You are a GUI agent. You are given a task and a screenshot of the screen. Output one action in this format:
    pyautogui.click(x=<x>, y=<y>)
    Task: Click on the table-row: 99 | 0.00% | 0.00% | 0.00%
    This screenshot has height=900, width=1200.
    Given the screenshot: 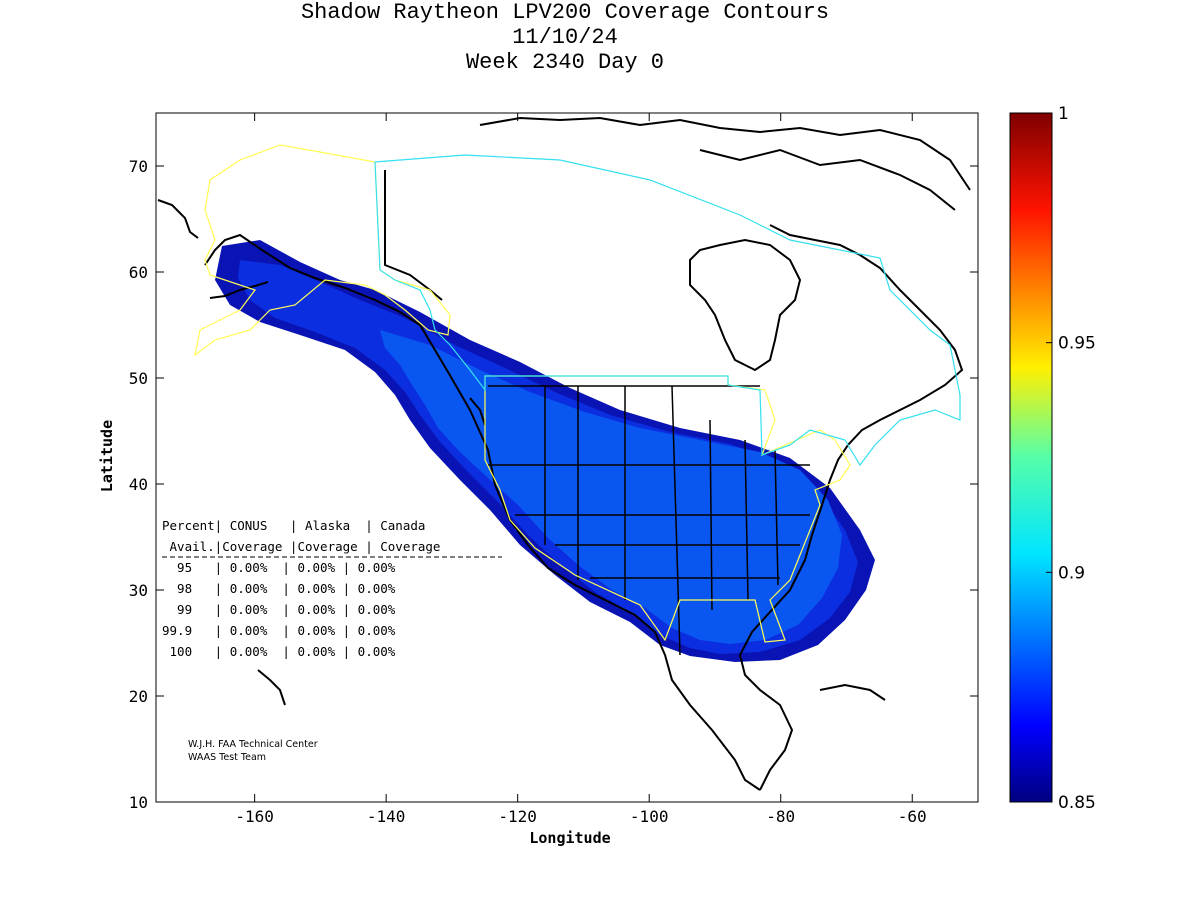 What is the action you would take?
    pyautogui.click(x=279, y=609)
    